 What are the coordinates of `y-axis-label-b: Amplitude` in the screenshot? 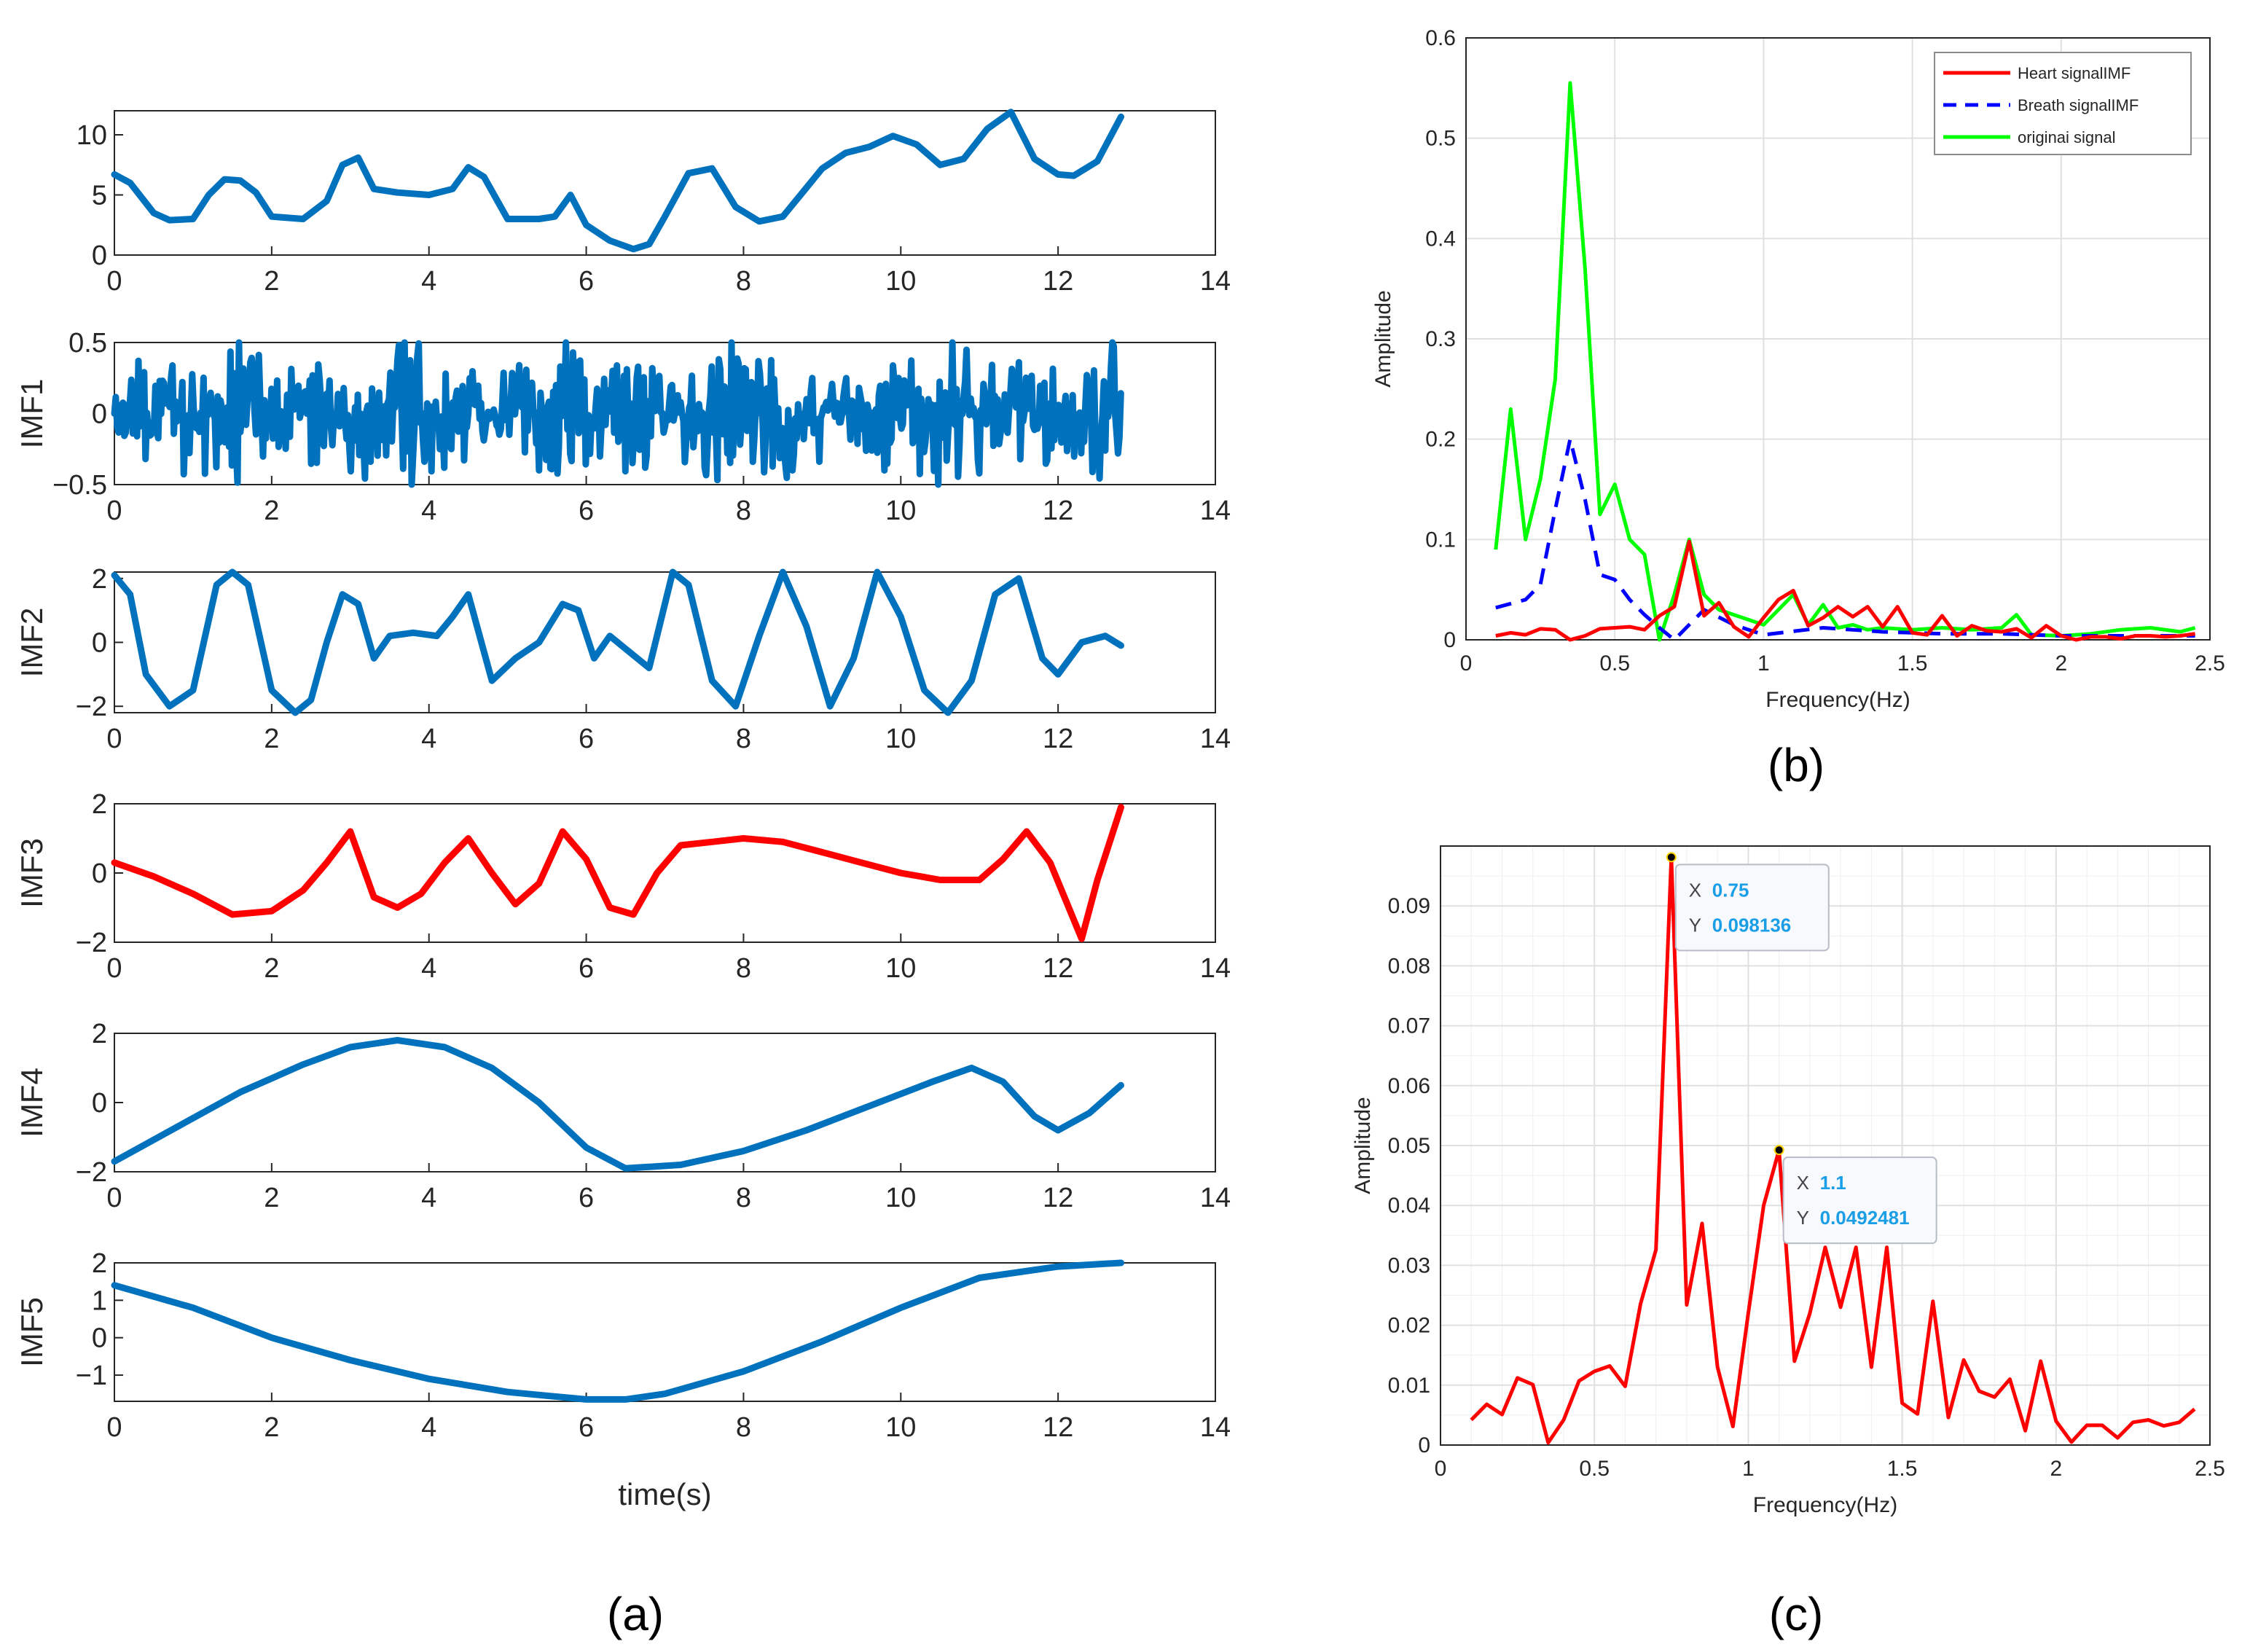 It's located at (1383, 339).